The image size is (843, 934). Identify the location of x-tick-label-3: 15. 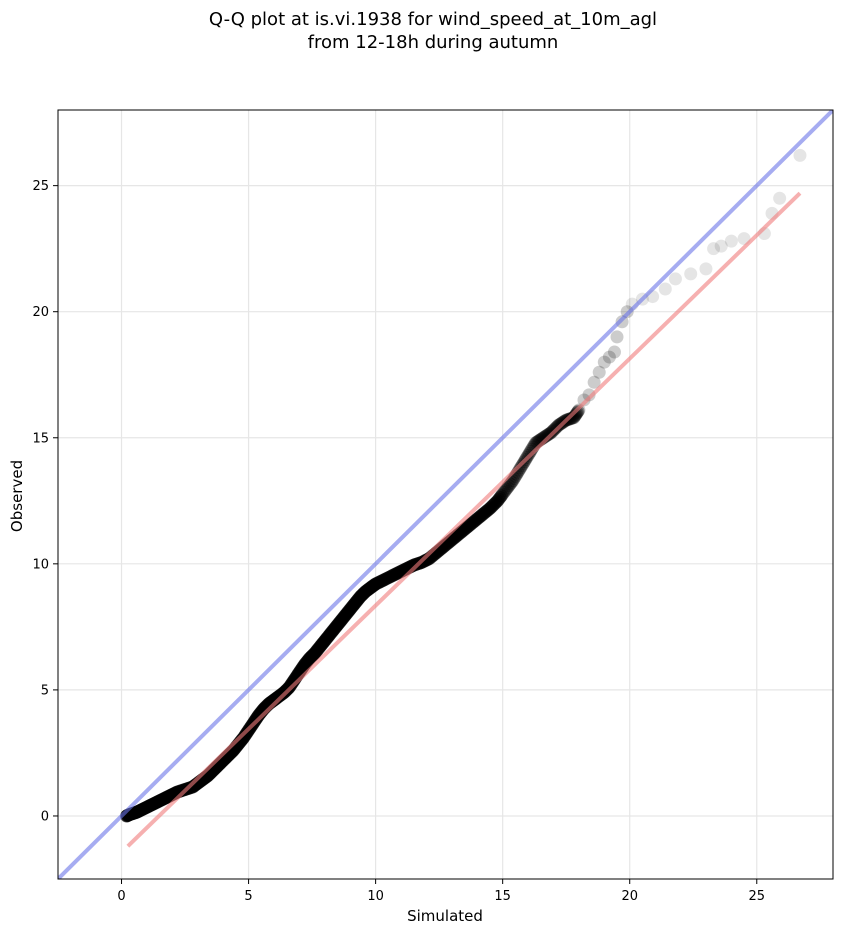
(502, 896).